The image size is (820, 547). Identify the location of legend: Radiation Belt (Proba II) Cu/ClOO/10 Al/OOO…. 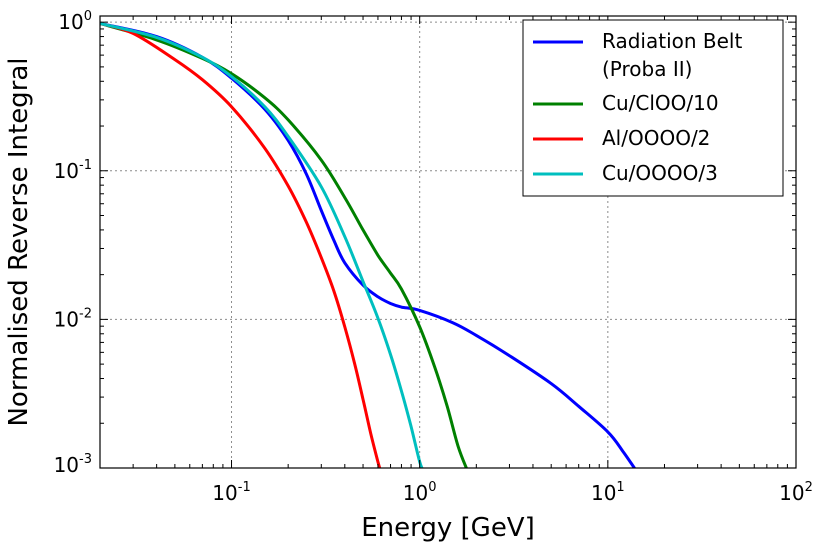
(653, 108).